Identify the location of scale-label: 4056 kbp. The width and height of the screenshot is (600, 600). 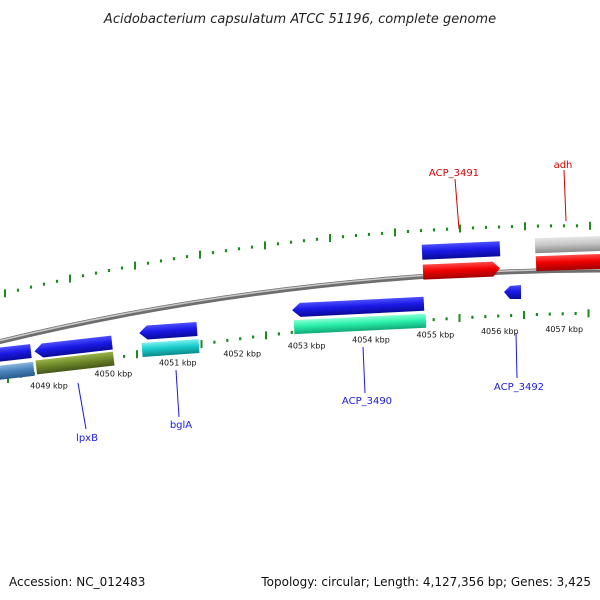
(500, 331).